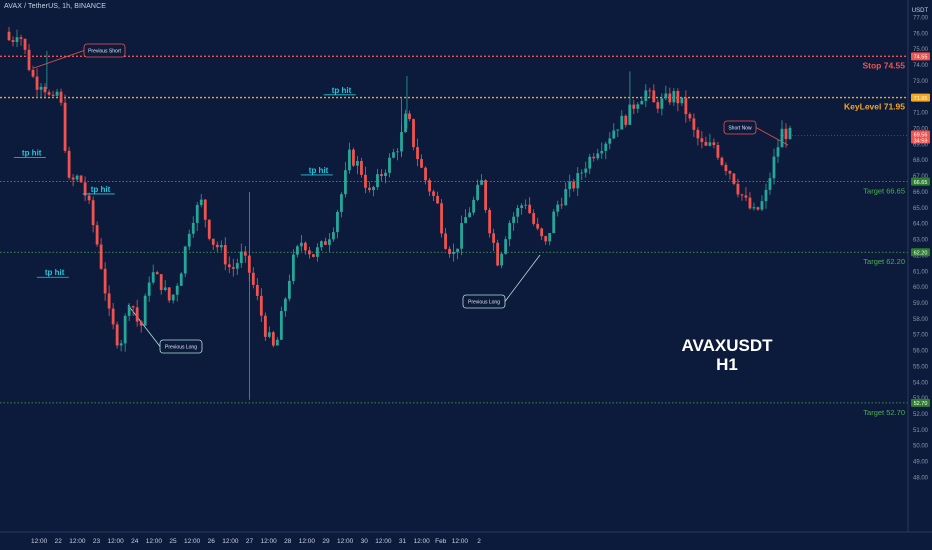 The height and width of the screenshot is (550, 932). Describe the element at coordinates (921, 193) in the screenshot. I see `y-tick-label: 66.00` at that location.